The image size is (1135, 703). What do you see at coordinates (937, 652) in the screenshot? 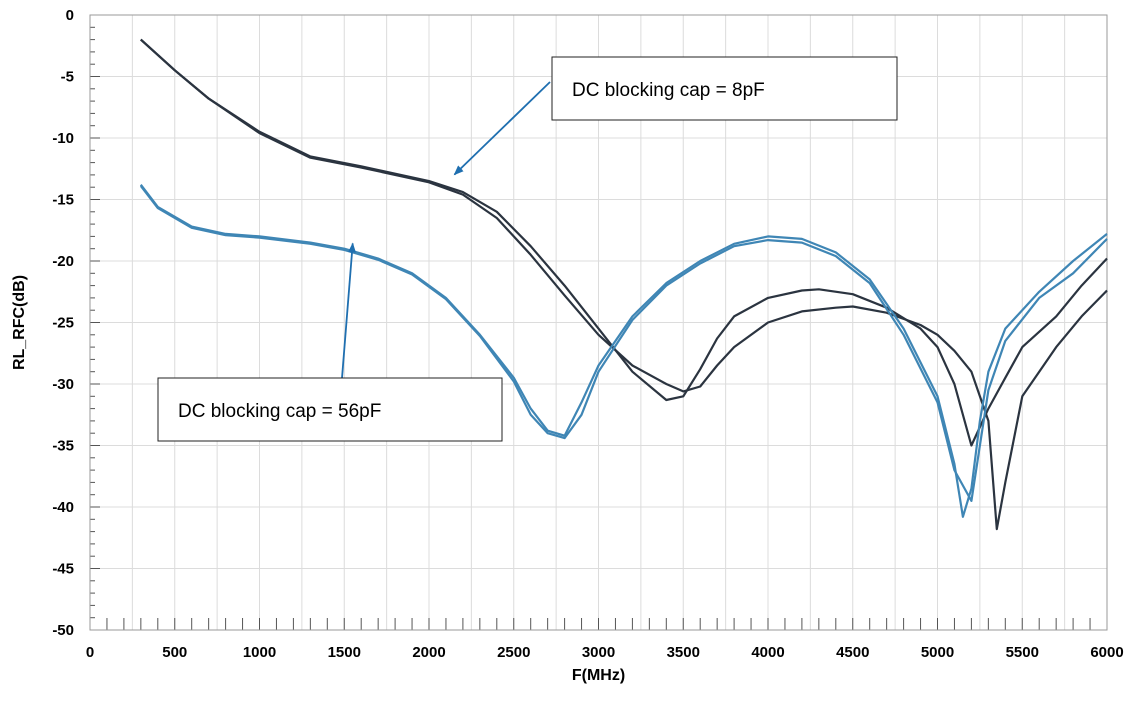
I see `x-tick-label: 5000` at bounding box center [937, 652].